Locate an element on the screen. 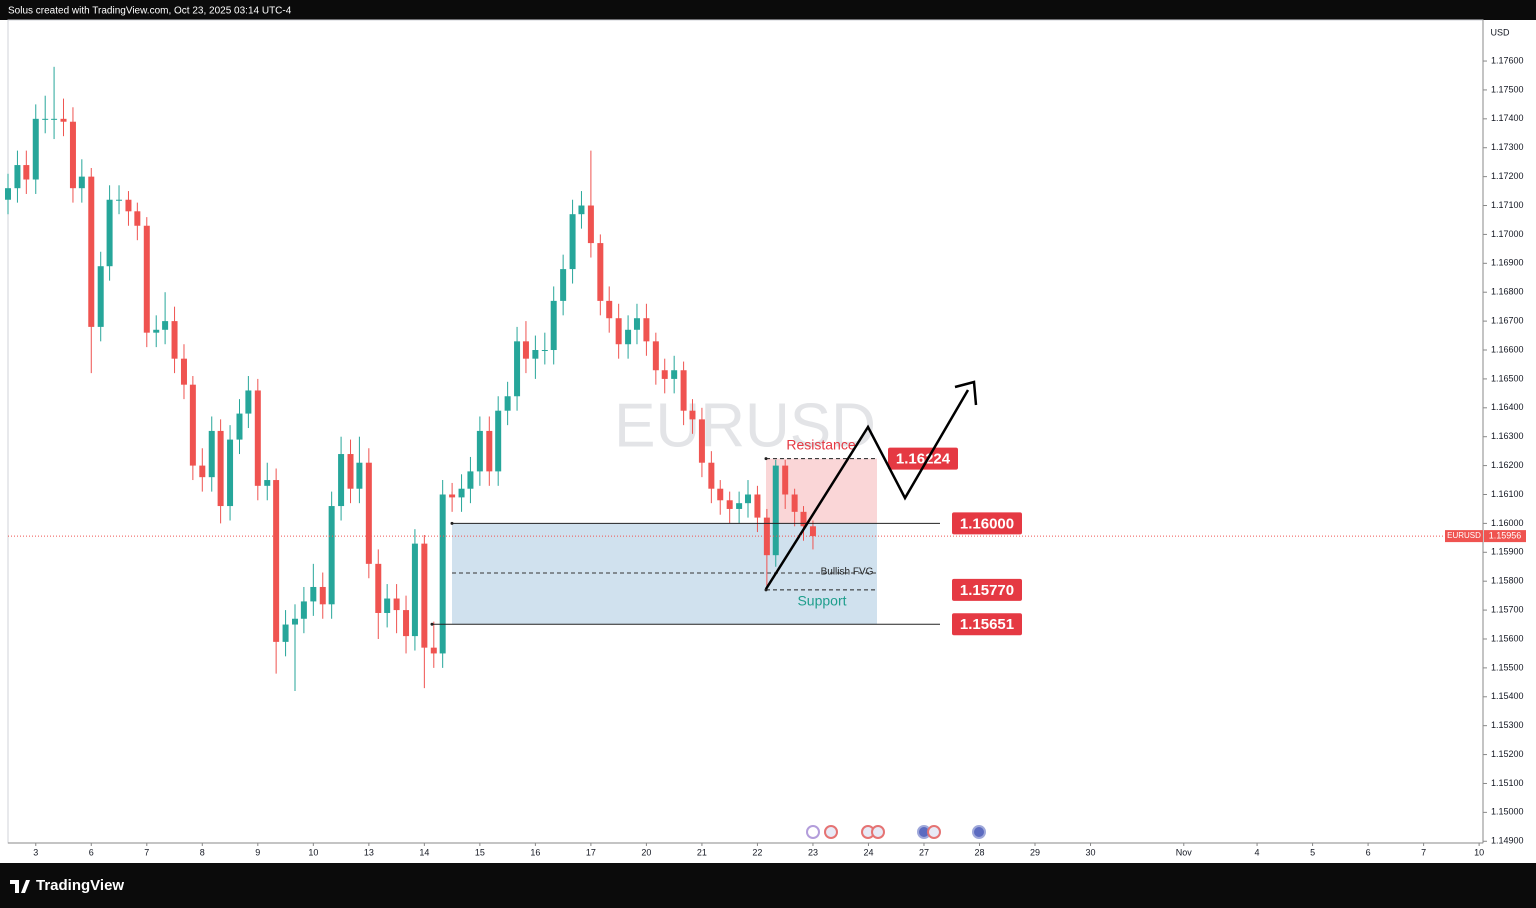 Image resolution: width=1536 pixels, height=908 pixels. level-label: 1.15770 is located at coordinates (987, 590).